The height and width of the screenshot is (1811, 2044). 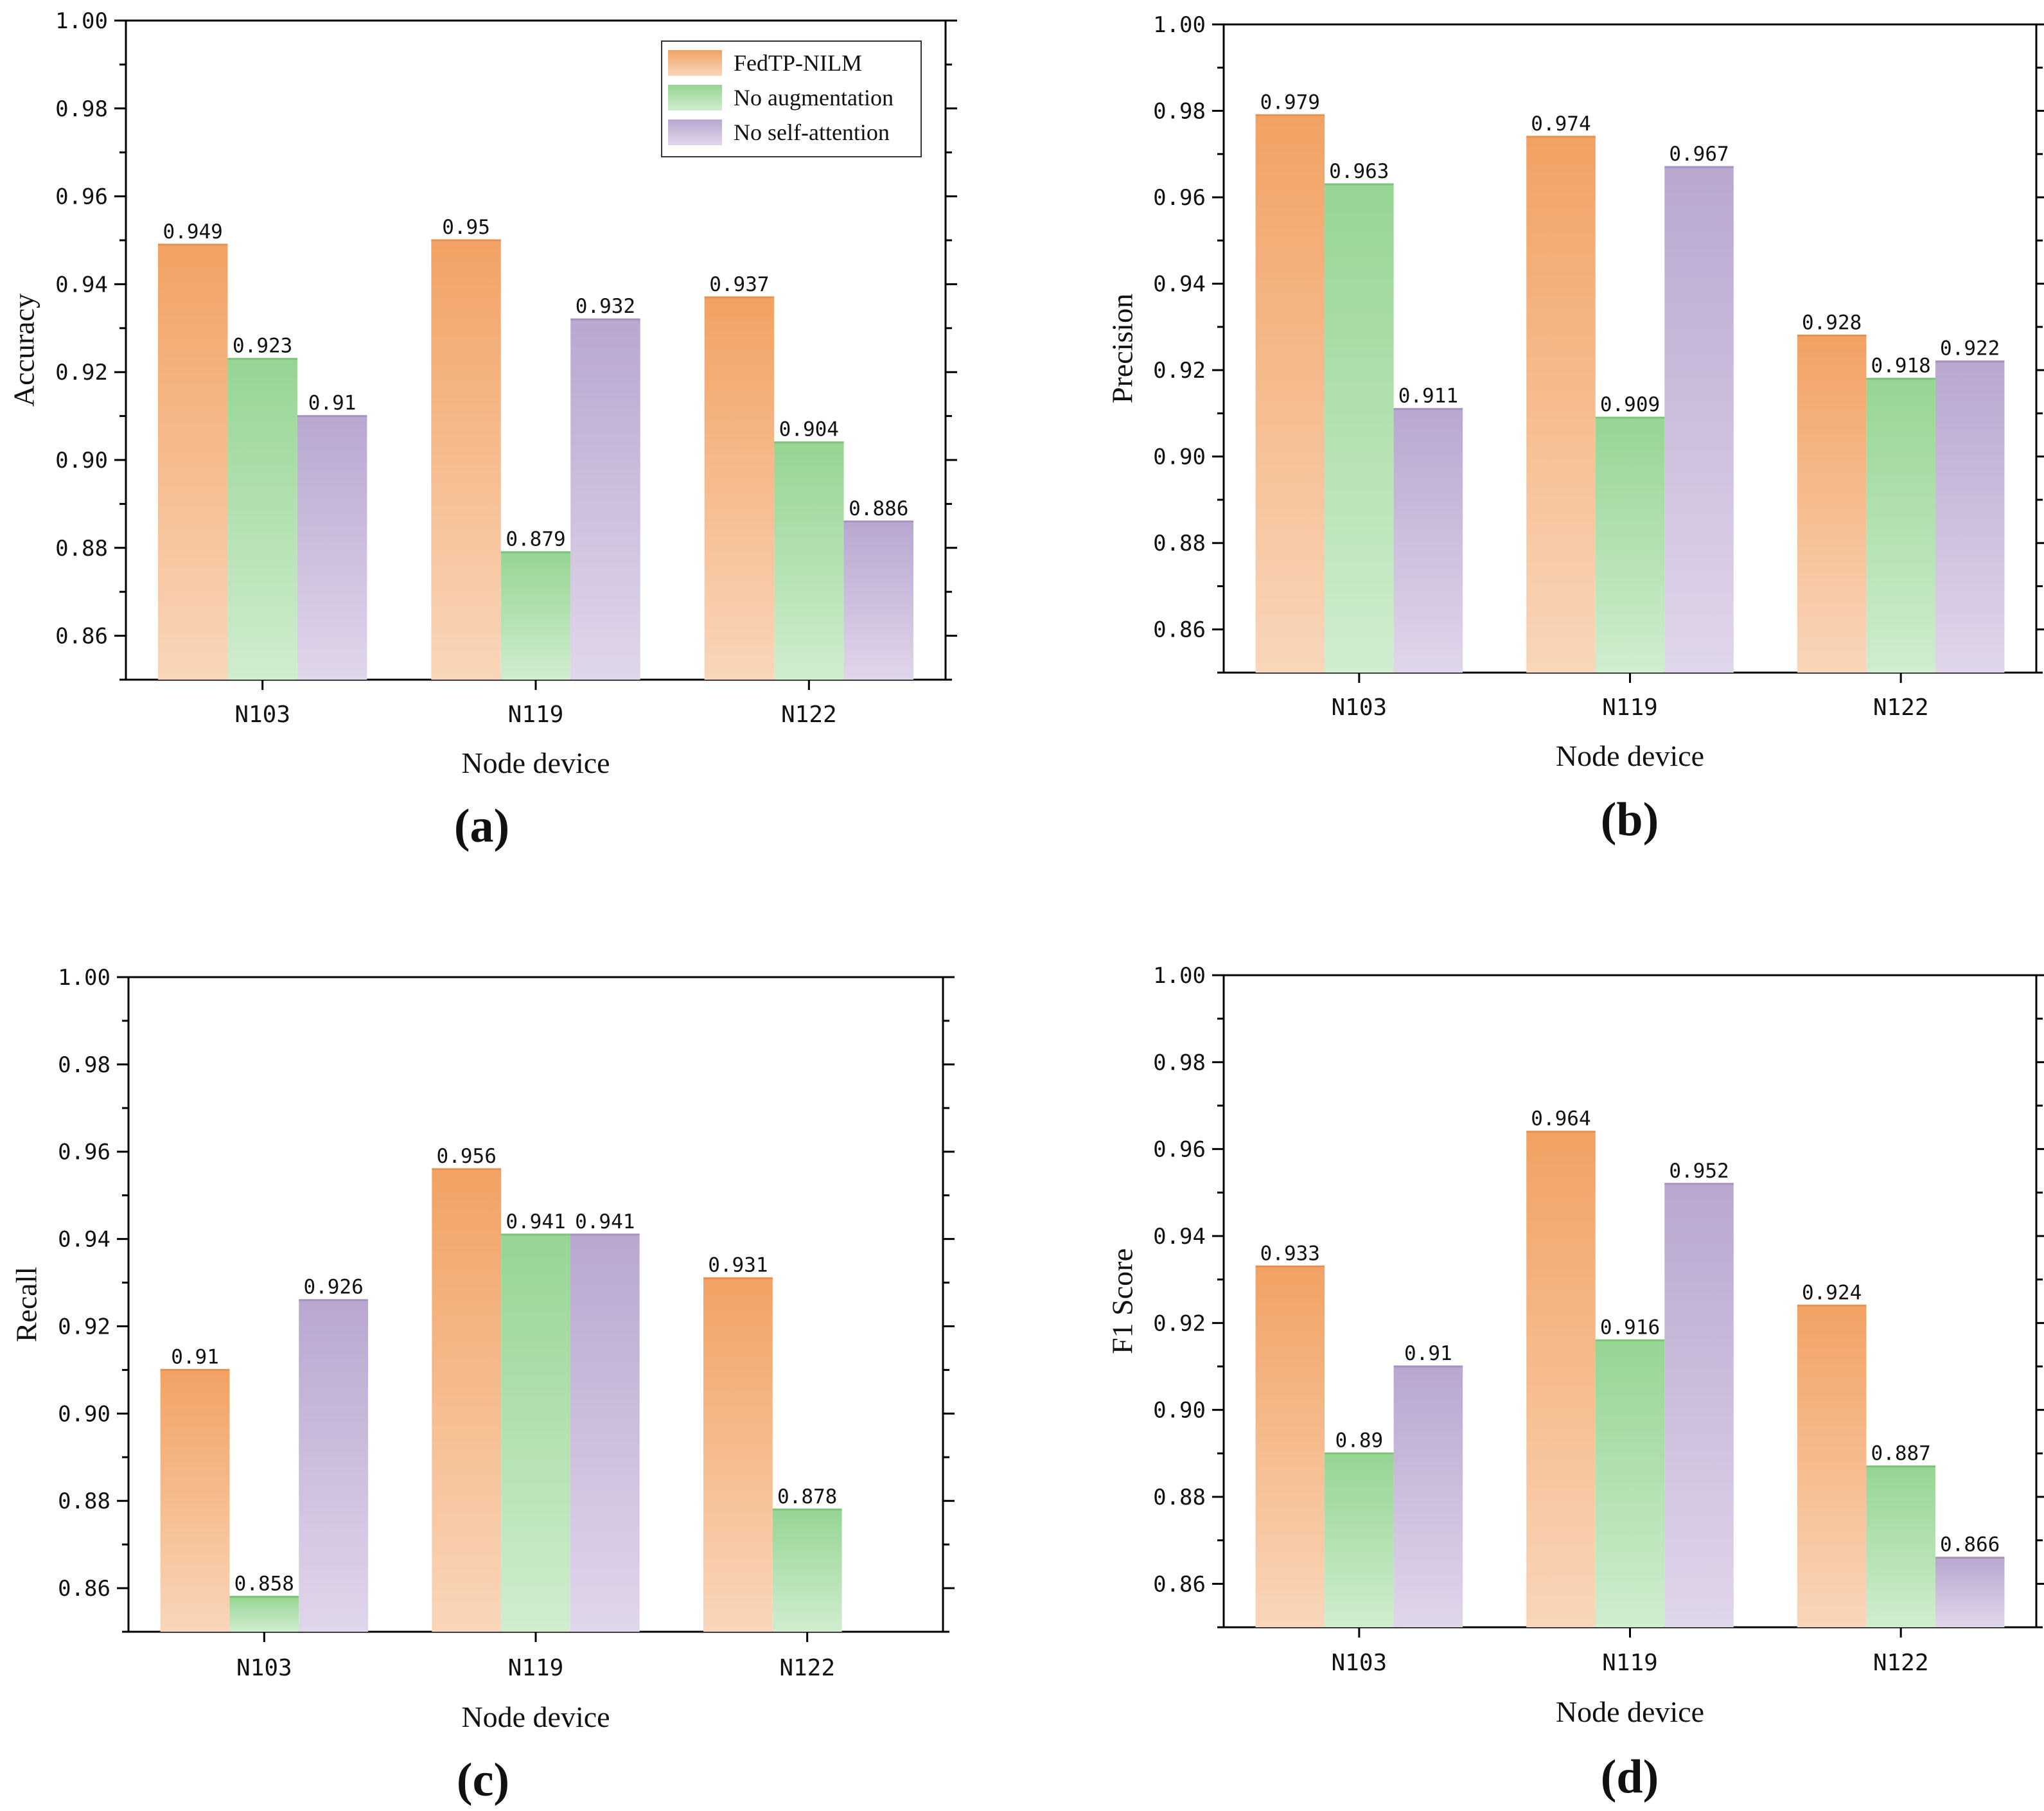 I want to click on data-label: 0.937, so click(x=739, y=284).